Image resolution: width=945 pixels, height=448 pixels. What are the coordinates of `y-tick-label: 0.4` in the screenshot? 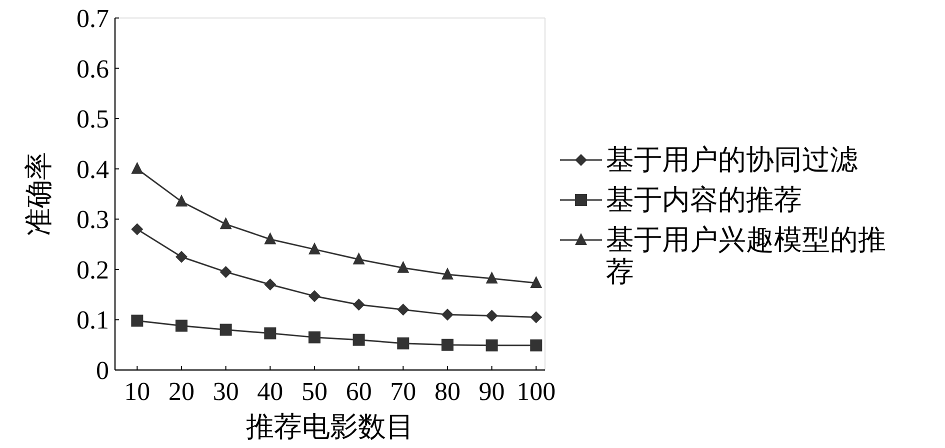 It's located at (92, 169).